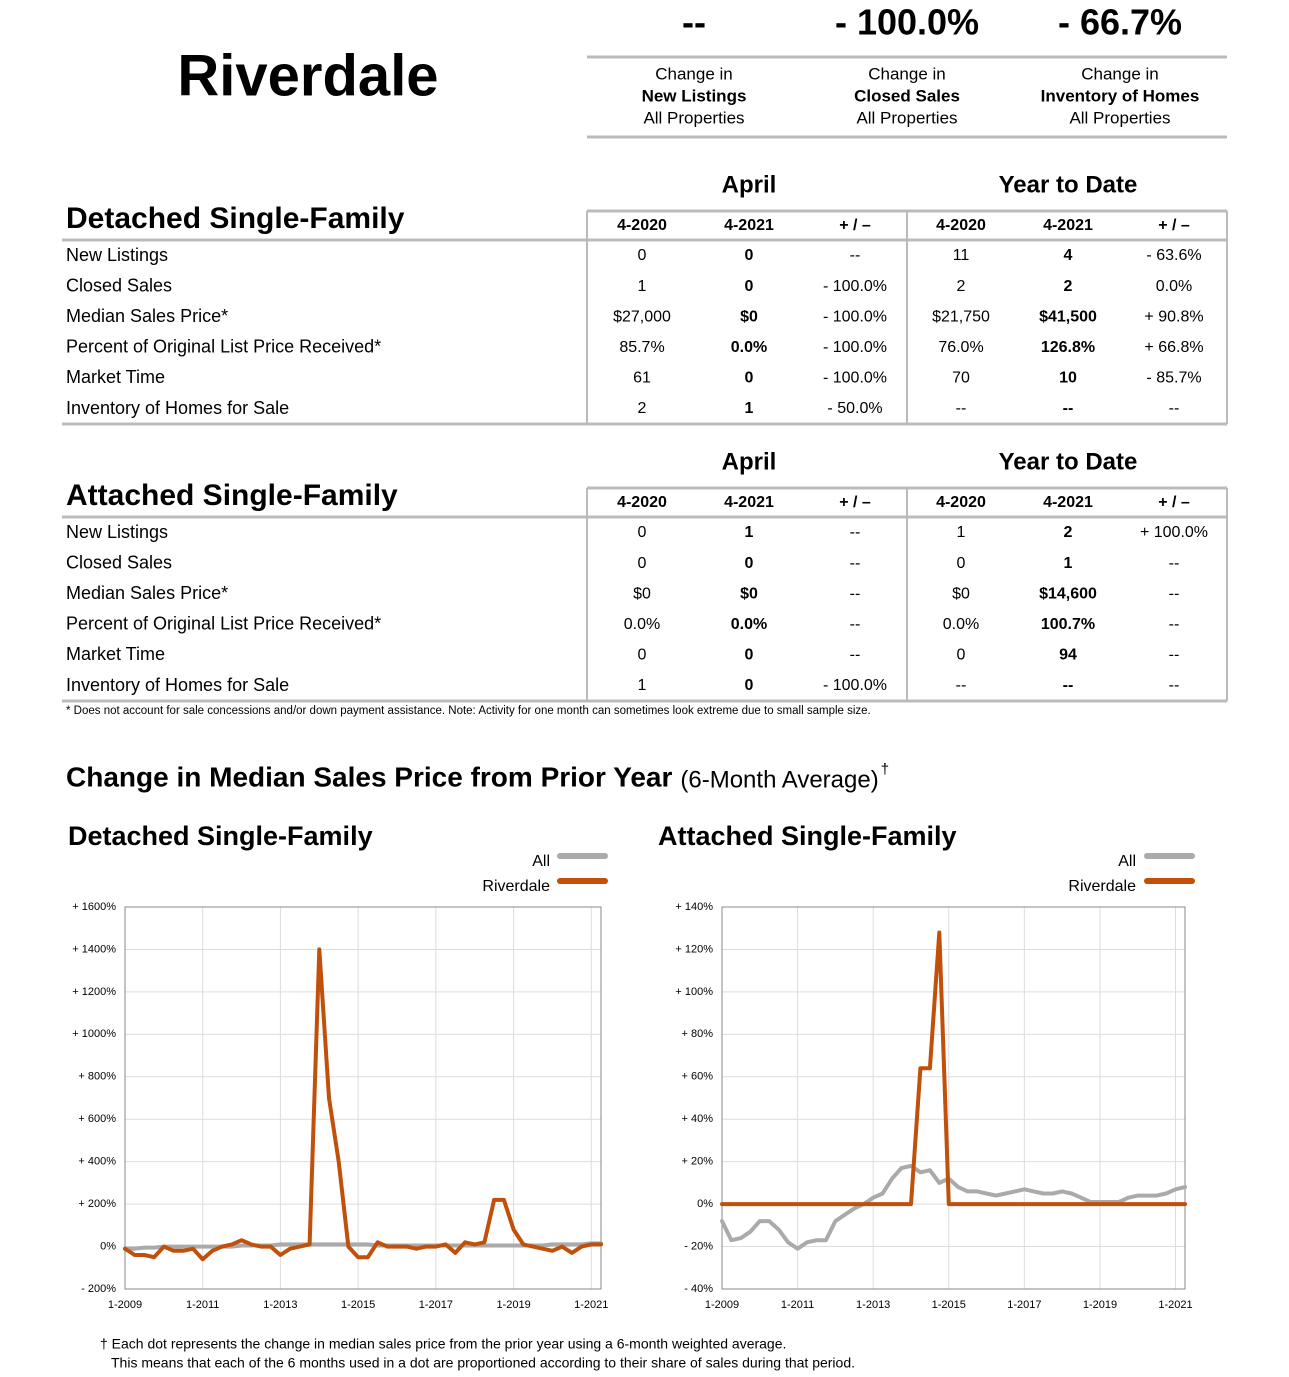 The height and width of the screenshot is (1377, 1289). Describe the element at coordinates (1068, 593) in the screenshot. I see `cell: $14,600` at that location.